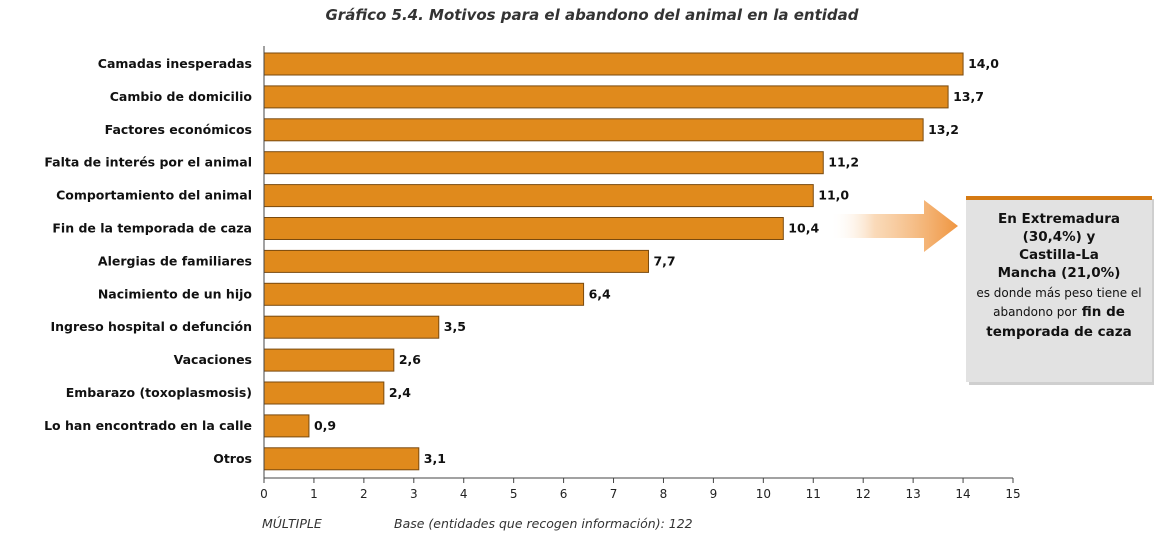 The image size is (1154, 535). Describe the element at coordinates (414, 494) in the screenshot. I see `x-tick-label: 3` at that location.